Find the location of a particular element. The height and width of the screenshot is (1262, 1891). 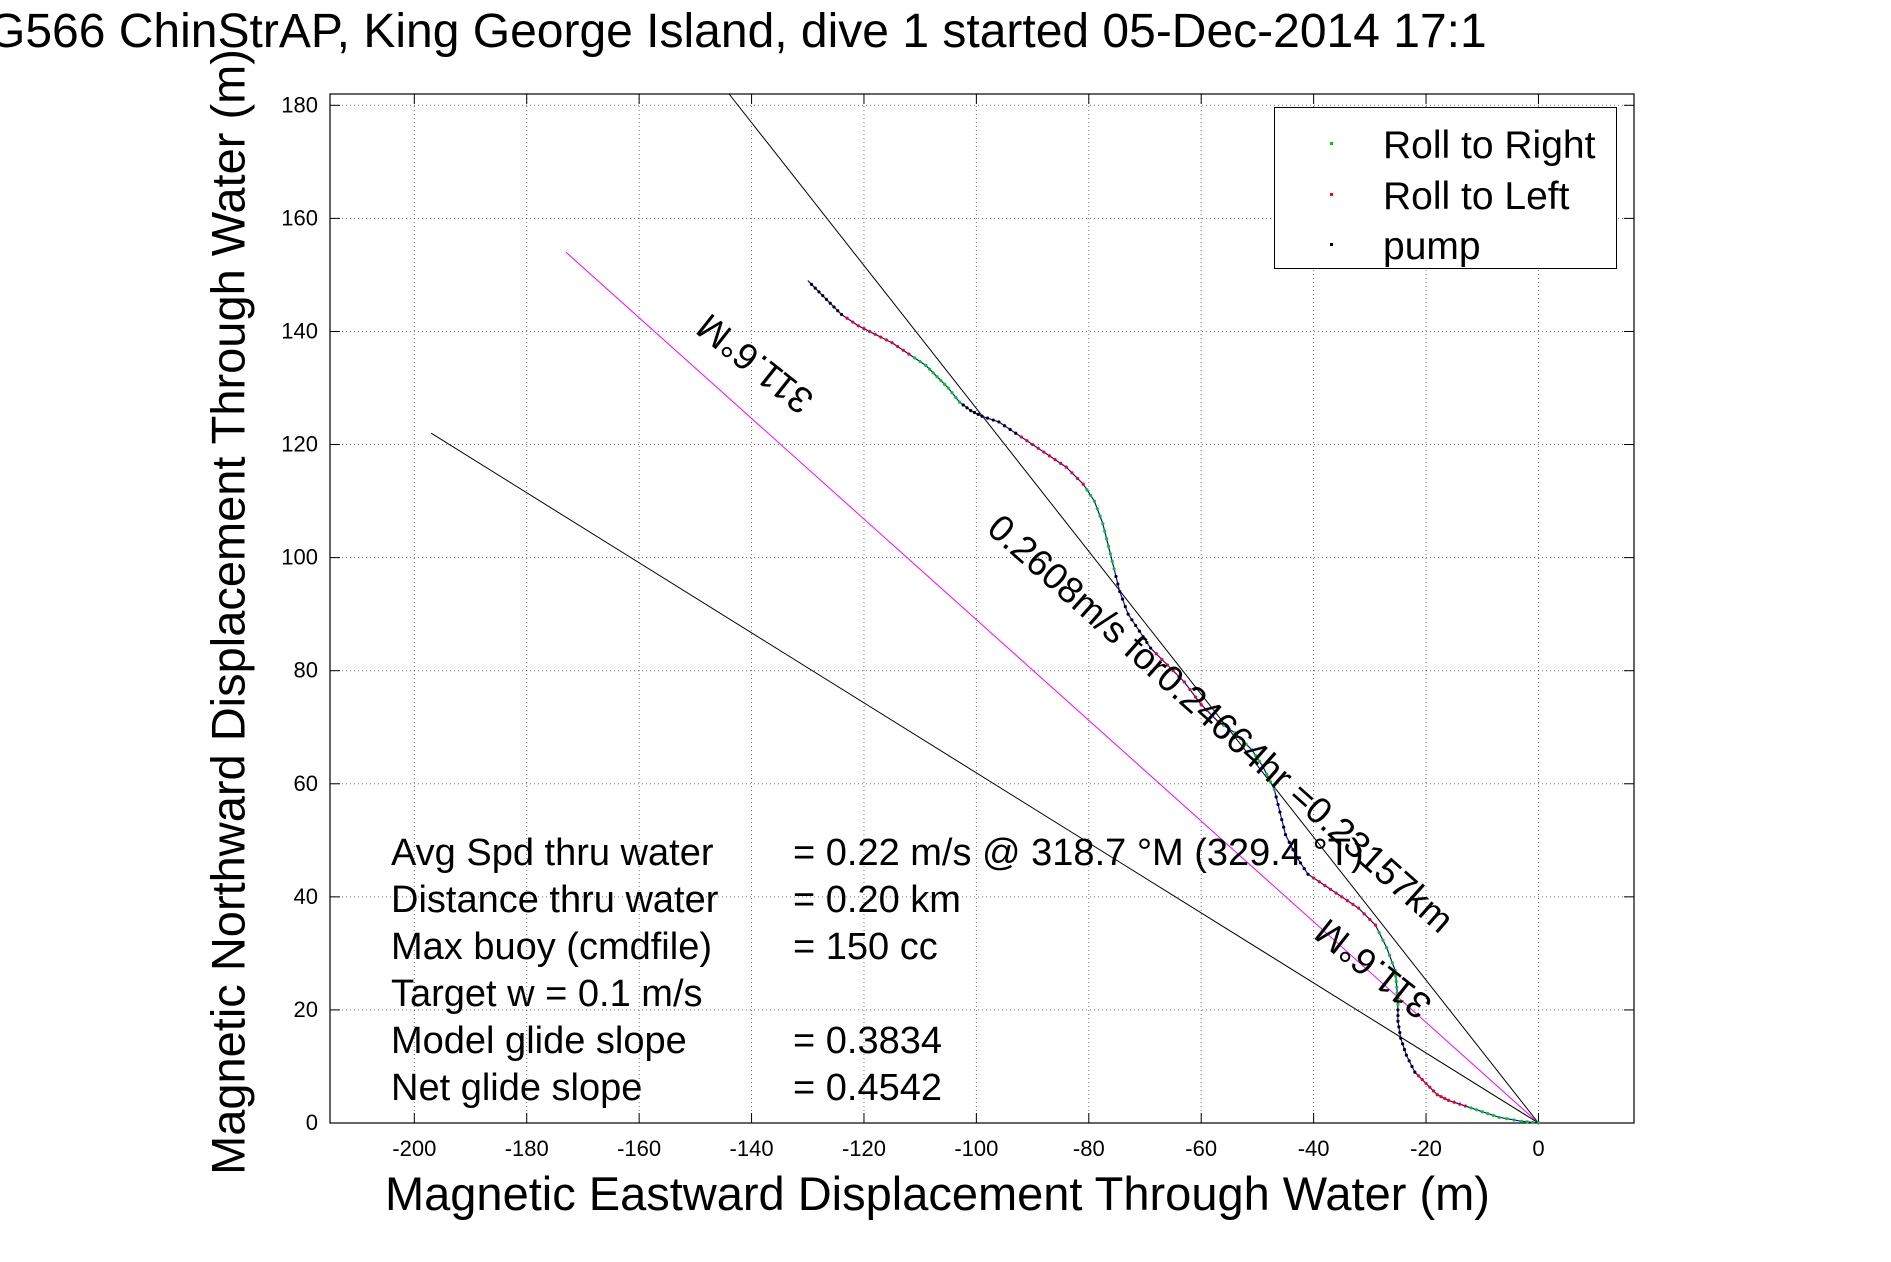

x-tick-label: -200 is located at coordinates (414, 1148).